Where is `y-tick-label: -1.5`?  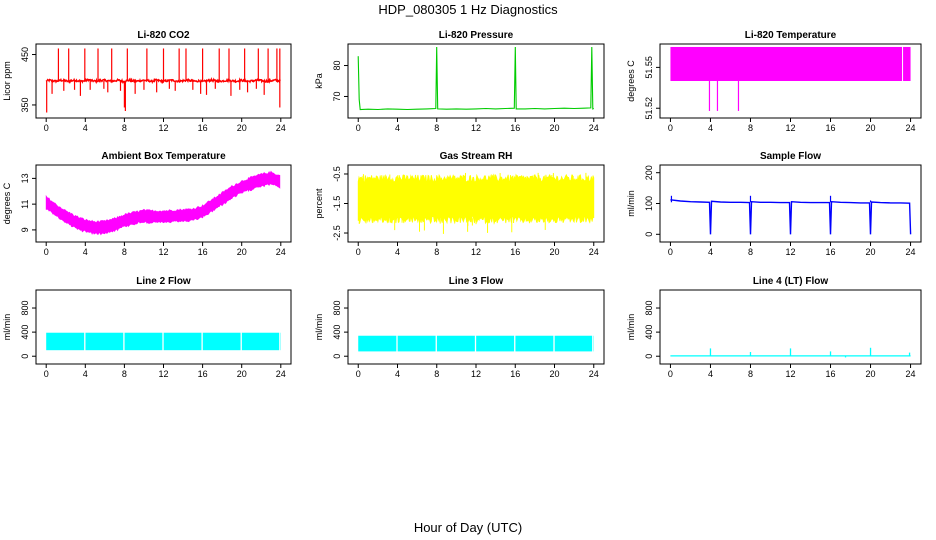
y-tick-label: -1.5 is located at coordinates (337, 204).